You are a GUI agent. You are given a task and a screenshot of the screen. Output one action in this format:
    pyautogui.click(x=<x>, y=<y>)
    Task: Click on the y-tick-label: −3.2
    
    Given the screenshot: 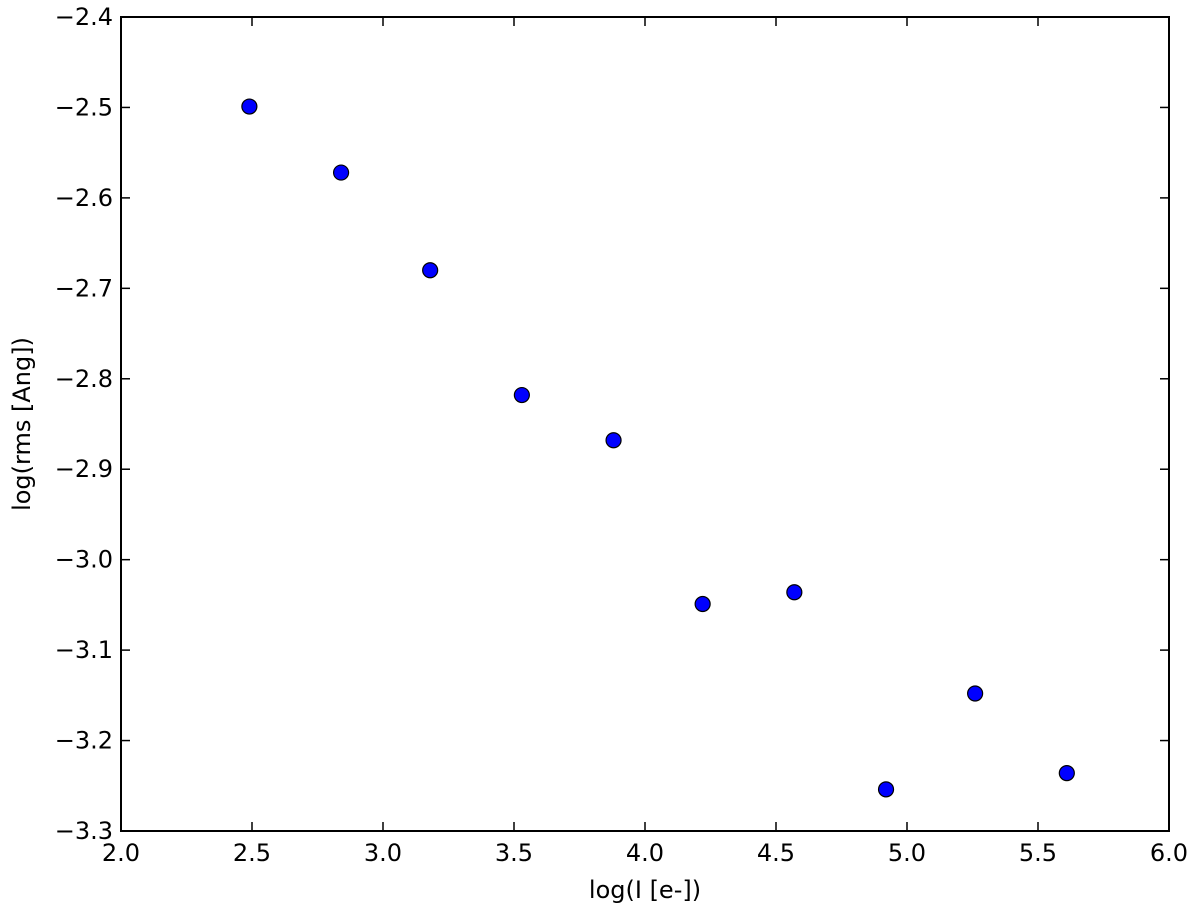 What is the action you would take?
    pyautogui.click(x=84, y=741)
    